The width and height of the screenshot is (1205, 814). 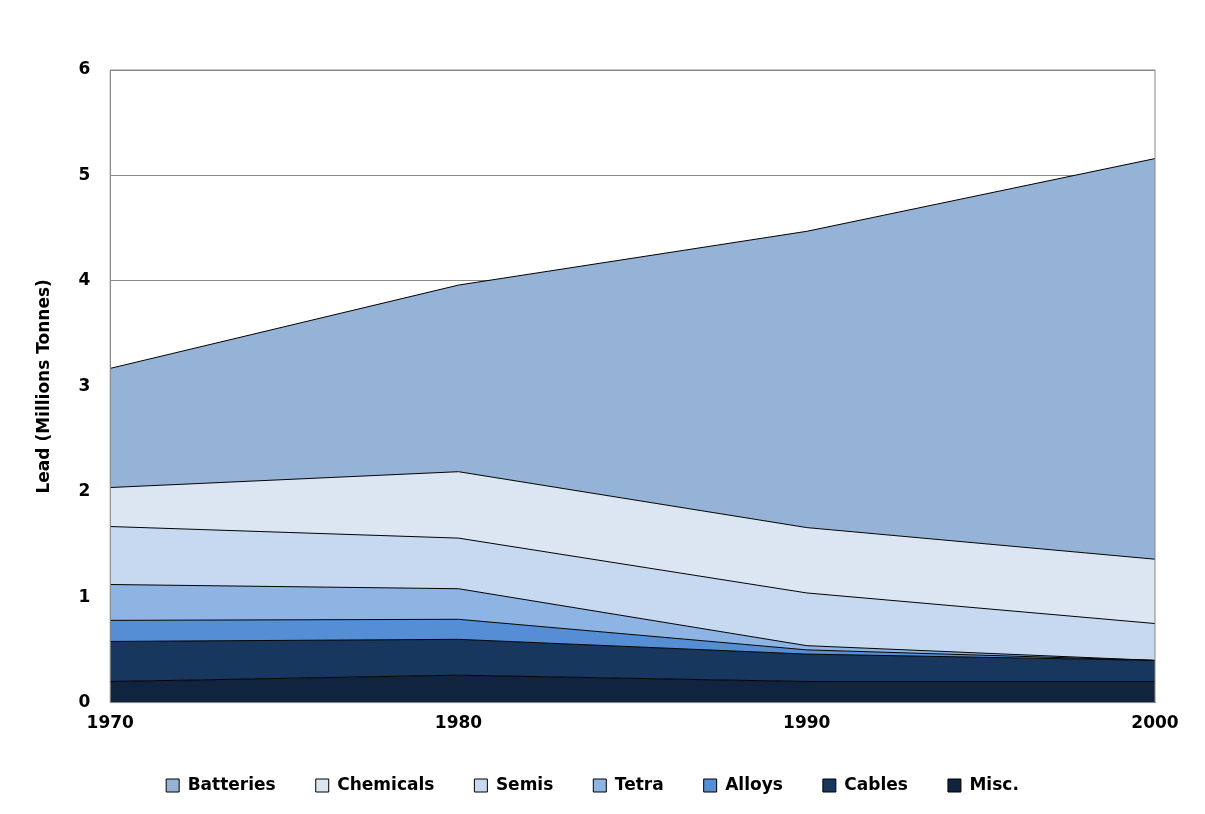 What do you see at coordinates (42, 386) in the screenshot?
I see `y-axis-title: Lead (Millions Tonnes)` at bounding box center [42, 386].